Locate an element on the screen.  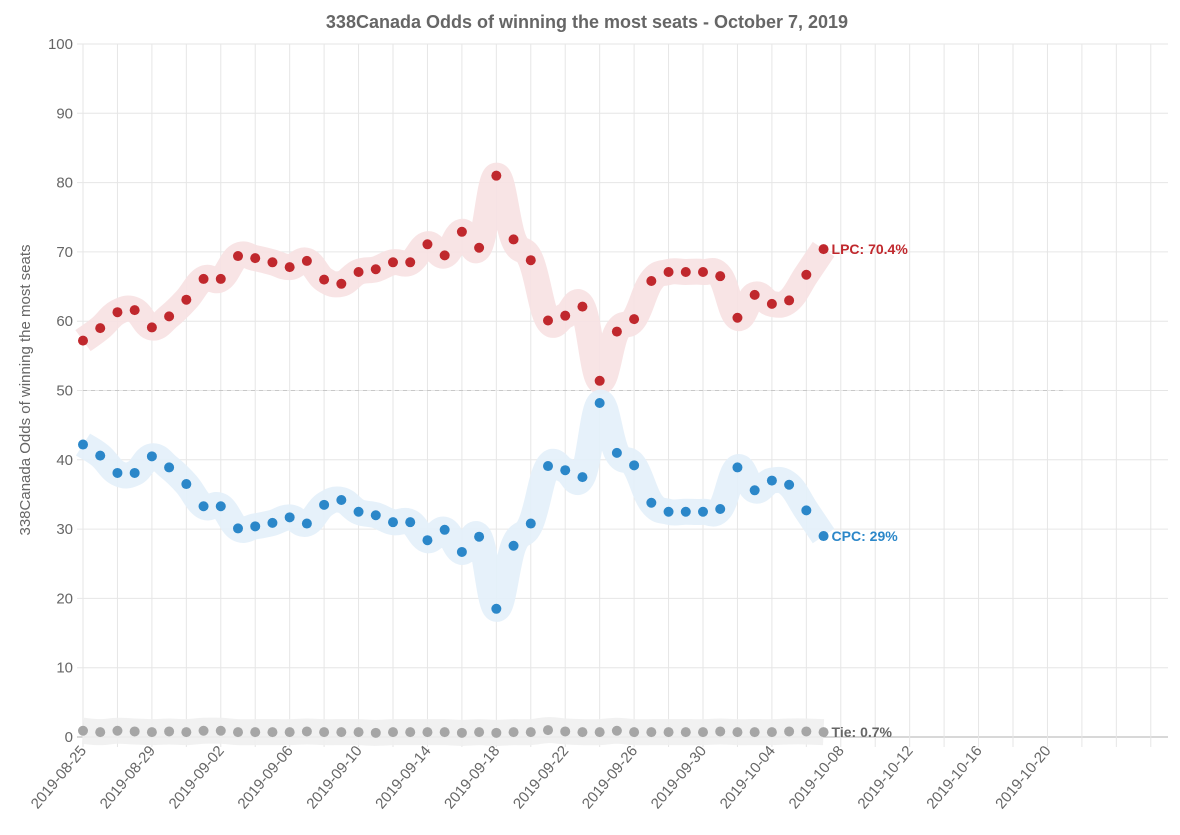
x-tick-label: 2019-09-30 is located at coordinates (679, 778).